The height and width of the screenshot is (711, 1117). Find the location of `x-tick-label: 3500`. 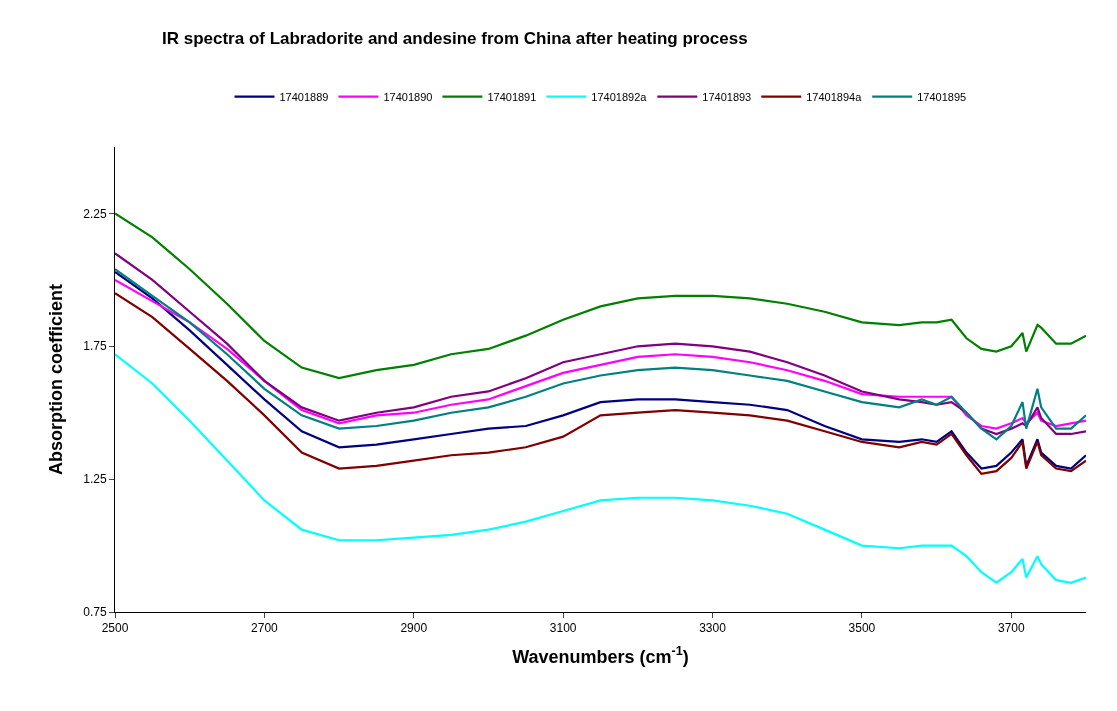

x-tick-label: 3500 is located at coordinates (862, 628).